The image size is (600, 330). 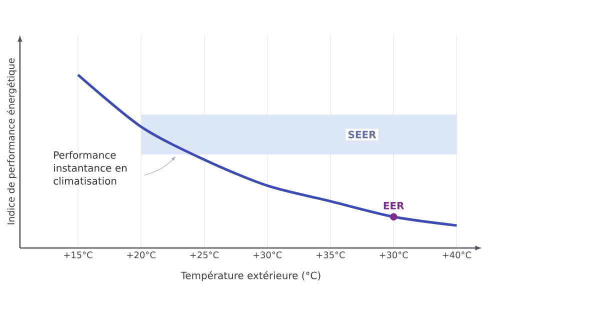 What do you see at coordinates (78, 255) in the screenshot?
I see `x-tick-label: +15°C` at bounding box center [78, 255].